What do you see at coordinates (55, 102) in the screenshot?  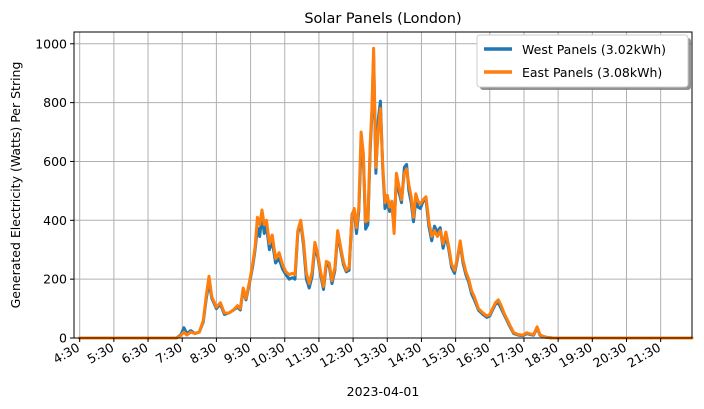 I see `y-tick-label: 800` at bounding box center [55, 102].